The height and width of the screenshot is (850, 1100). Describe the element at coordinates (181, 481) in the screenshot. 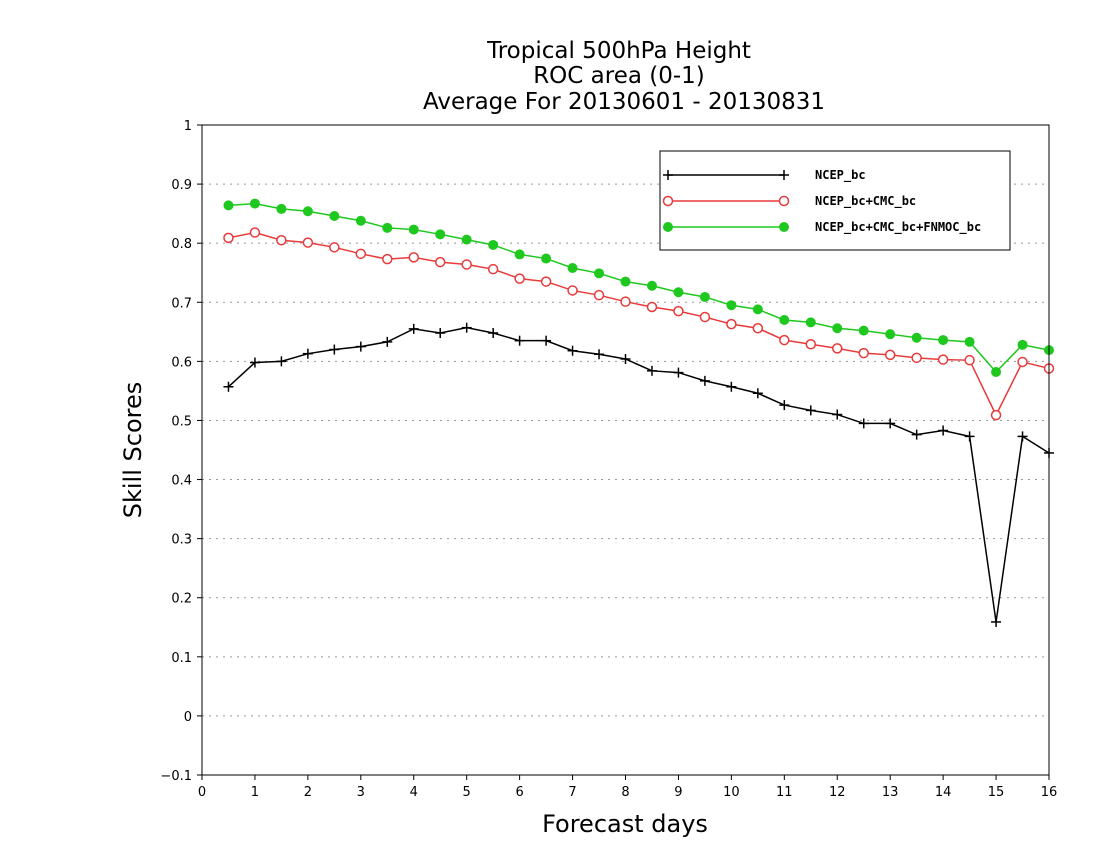

I see `y-tick-label: 0.4` at that location.